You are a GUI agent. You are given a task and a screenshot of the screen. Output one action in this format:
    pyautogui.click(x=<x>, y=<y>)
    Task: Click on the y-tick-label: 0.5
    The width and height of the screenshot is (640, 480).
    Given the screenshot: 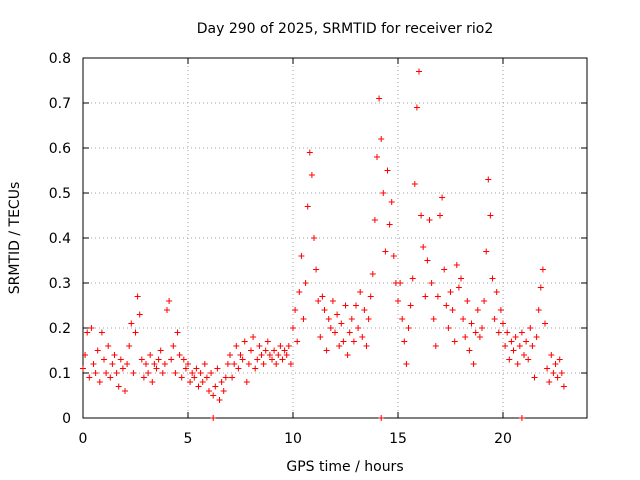 What is the action you would take?
    pyautogui.click(x=60, y=194)
    